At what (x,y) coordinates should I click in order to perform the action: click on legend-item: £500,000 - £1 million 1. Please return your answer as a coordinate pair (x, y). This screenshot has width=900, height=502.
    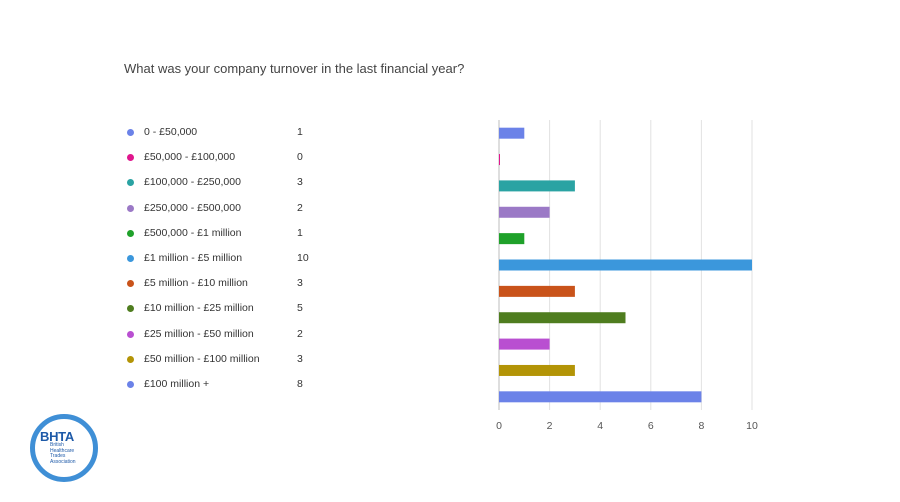
    Looking at the image, I should click on (227, 234).